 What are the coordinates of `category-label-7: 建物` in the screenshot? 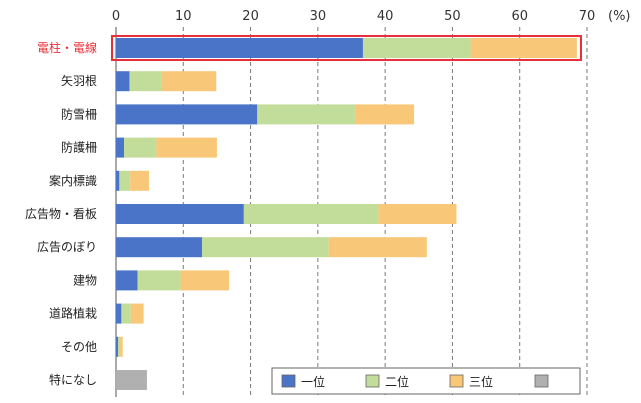 It's located at (85, 280).